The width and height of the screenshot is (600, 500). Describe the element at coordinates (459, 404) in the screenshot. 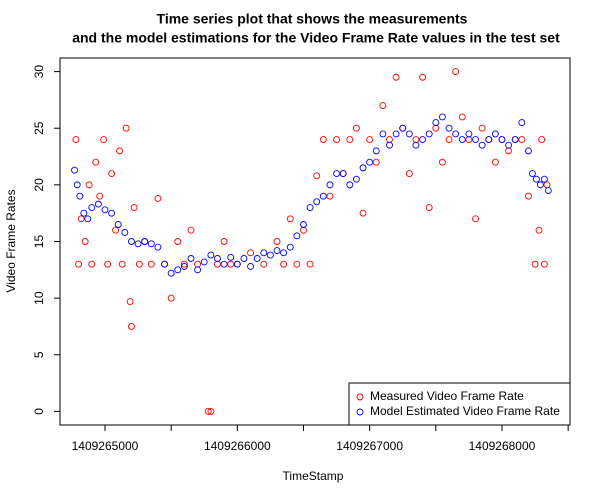

I see `legend-box` at that location.